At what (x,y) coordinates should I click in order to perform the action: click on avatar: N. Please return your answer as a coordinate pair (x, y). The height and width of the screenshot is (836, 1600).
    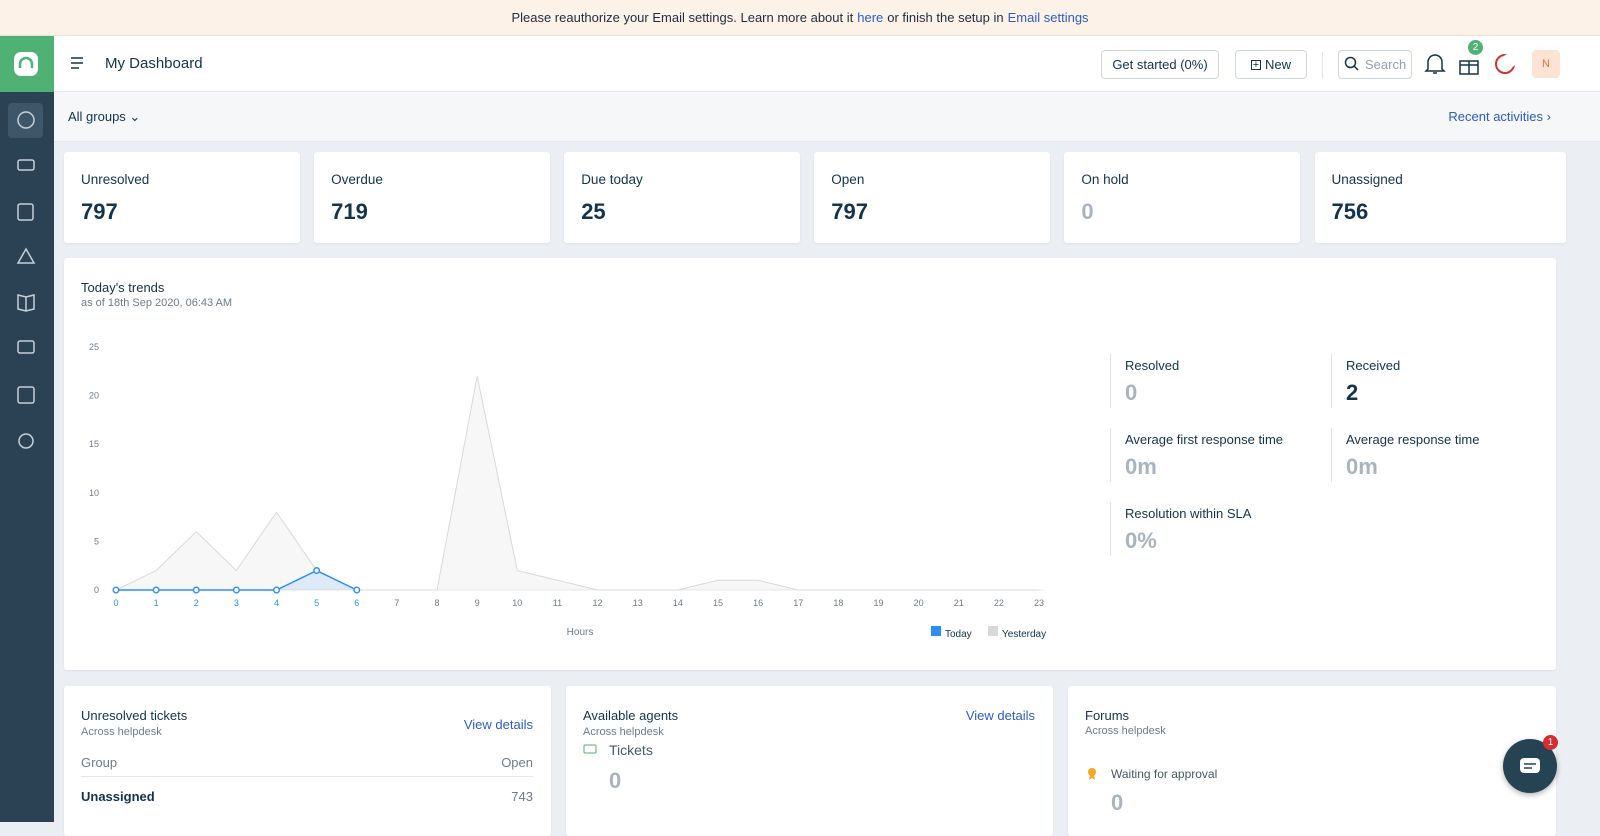
    Looking at the image, I should click on (1546, 64).